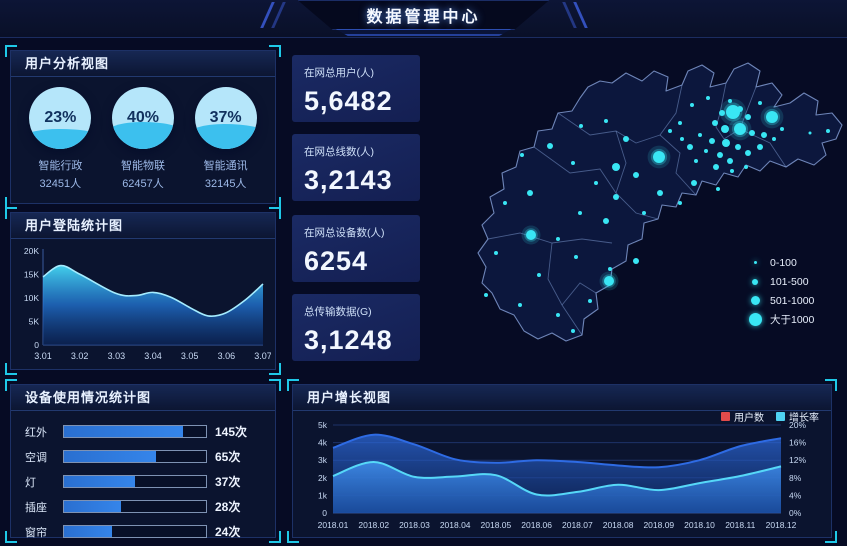 Image resolution: width=847 pixels, height=546 pixels. Describe the element at coordinates (339, 73) in the screenshot. I see `stat-label: 在网总用户(人)` at that location.